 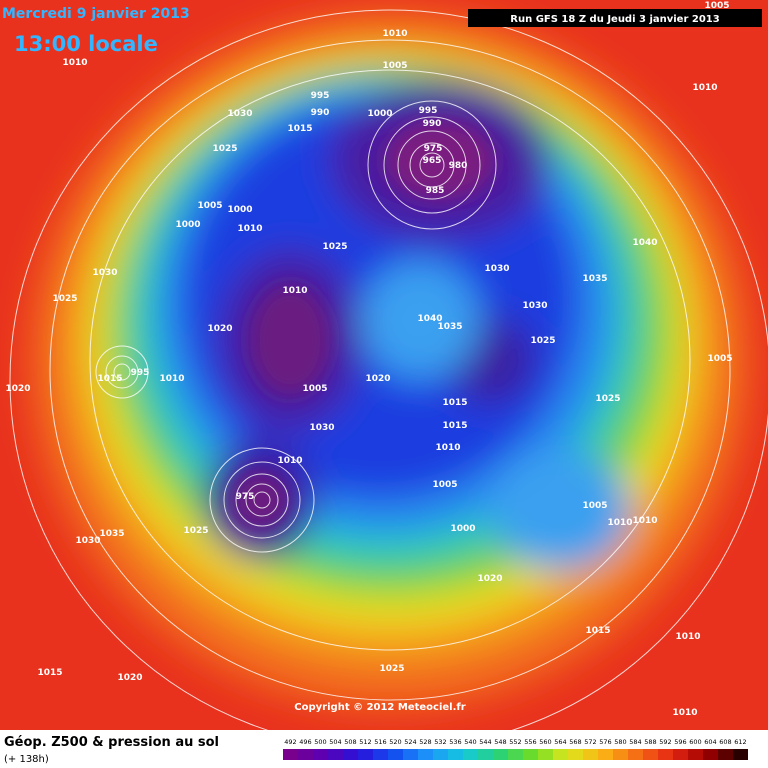 What do you see at coordinates (725, 742) in the screenshot?
I see `scale-label: 608` at bounding box center [725, 742].